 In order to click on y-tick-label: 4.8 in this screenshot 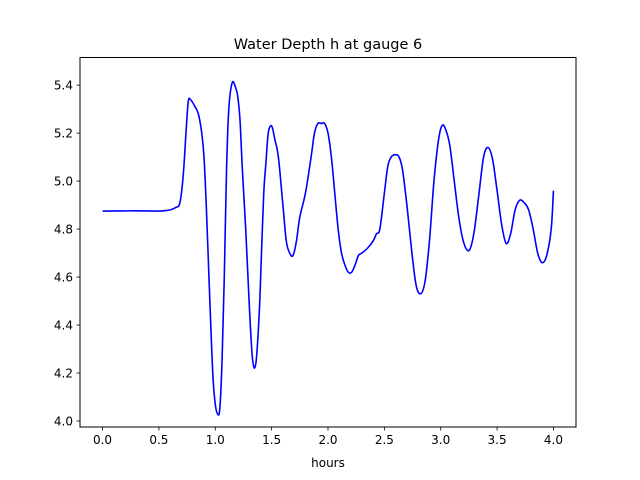, I will do `click(63, 230)`.